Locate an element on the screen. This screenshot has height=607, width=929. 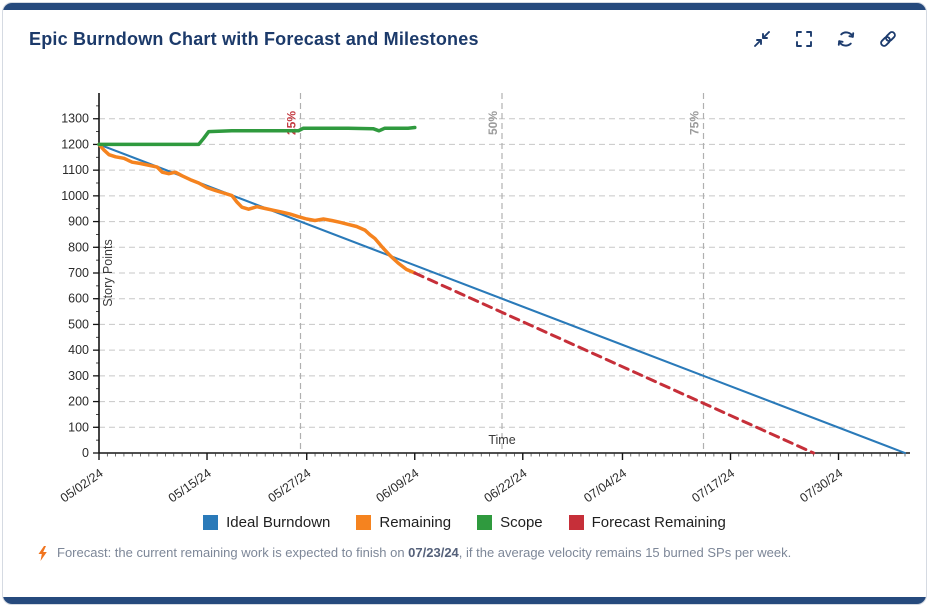
header-toolbar is located at coordinates (825, 39).